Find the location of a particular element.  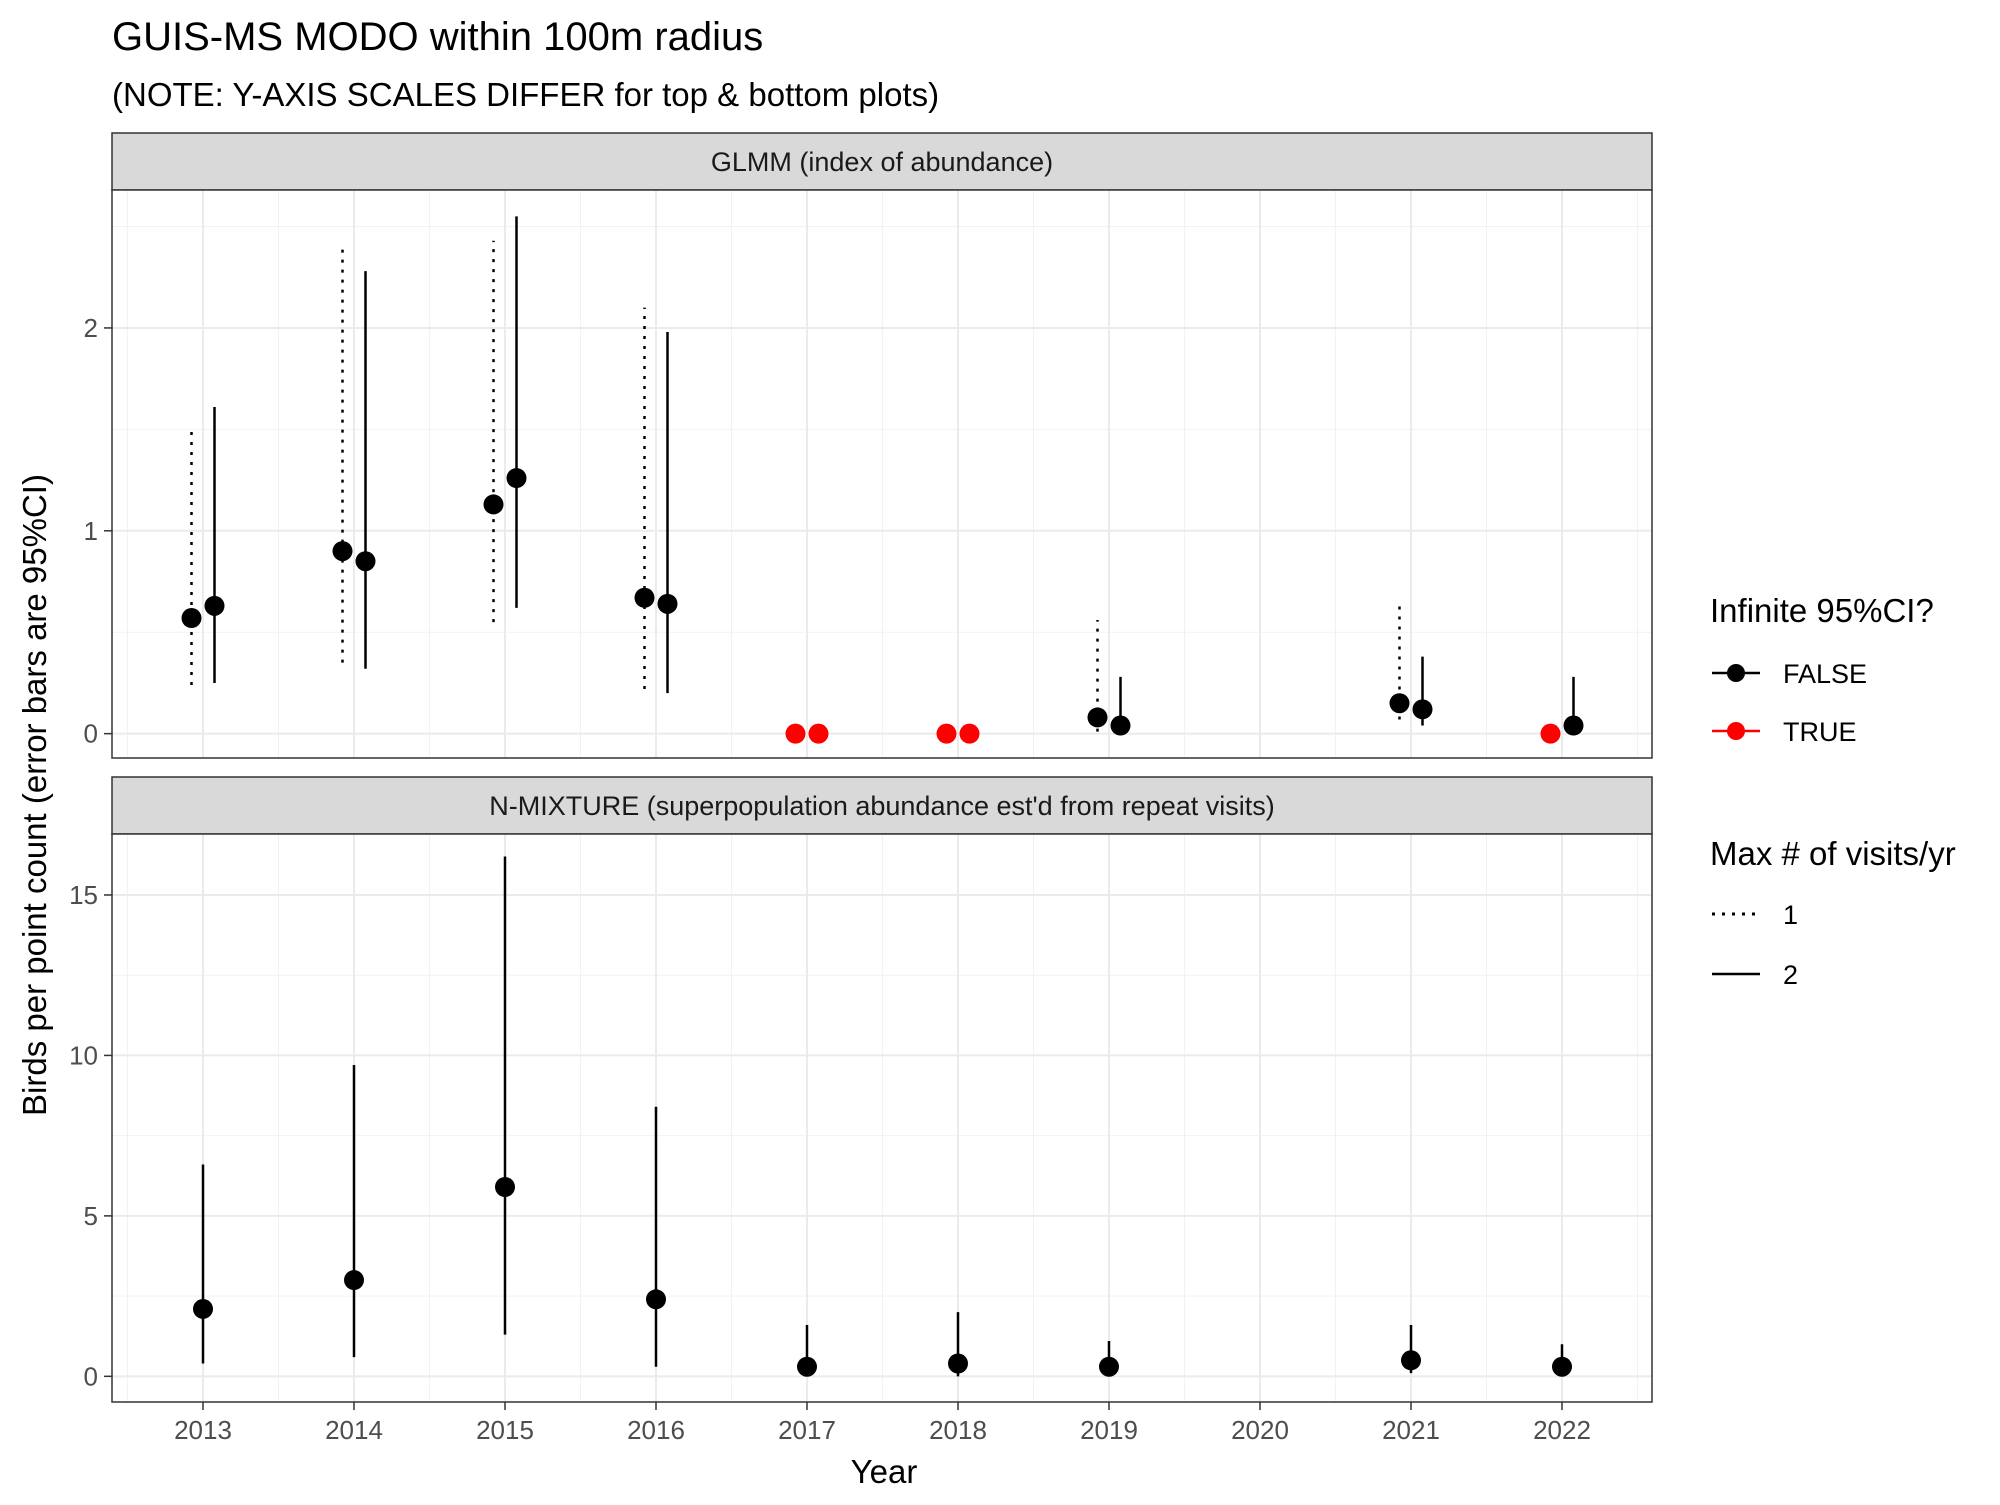

point-2022-v1 is located at coordinates (1550, 733).